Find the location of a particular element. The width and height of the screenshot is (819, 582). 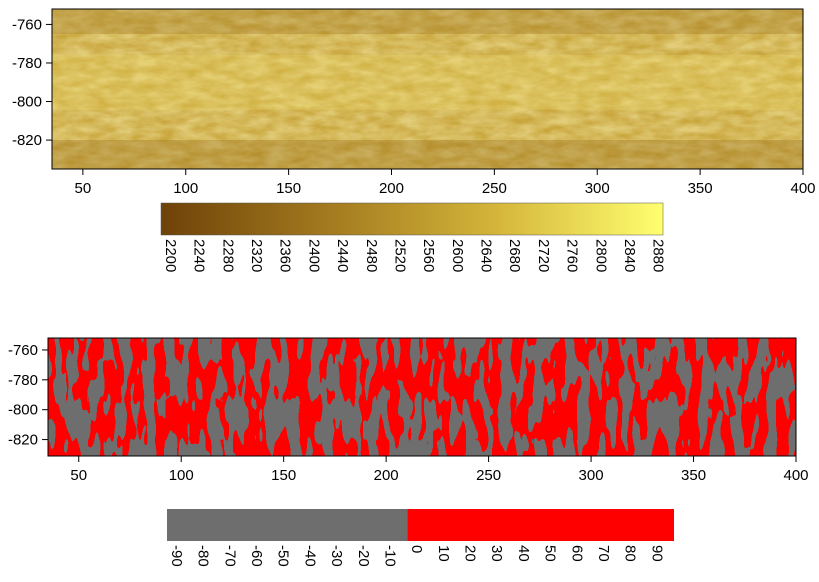

colorbar-2-tick-label-3: -60 is located at coordinates (256, 556).